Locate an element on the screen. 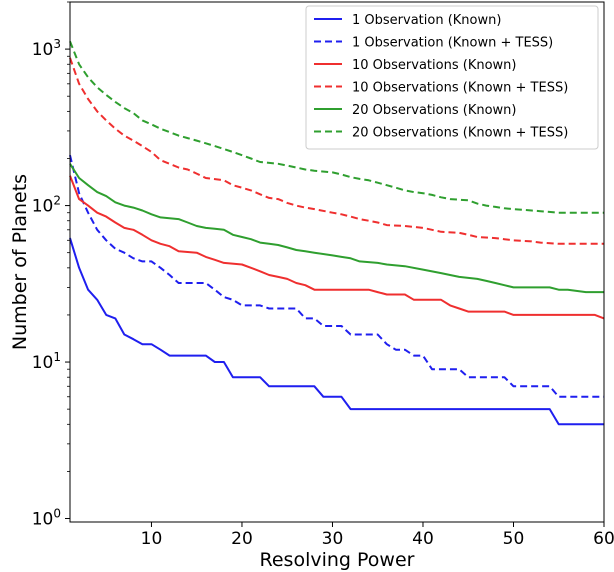 The image size is (614, 572). legend-label-6: 20 Observations (Known + TESS) is located at coordinates (460, 133).